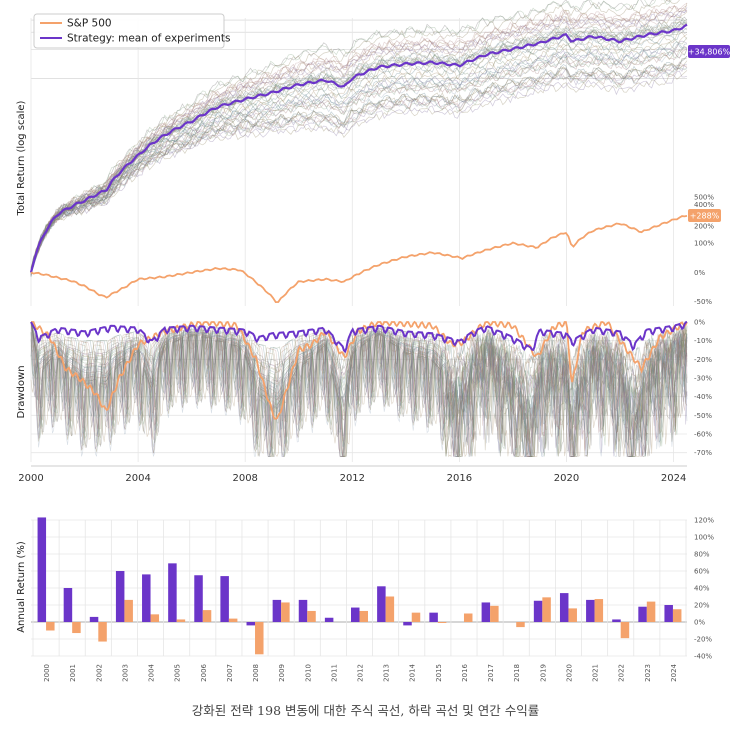 This screenshot has width=731, height=736. I want to click on annual-return-y-tick: 120%, so click(704, 521).